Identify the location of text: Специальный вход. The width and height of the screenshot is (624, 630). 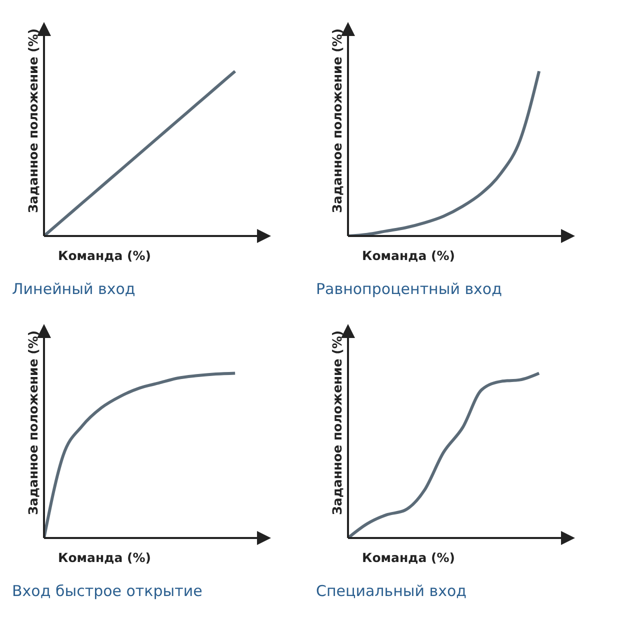
(392, 591).